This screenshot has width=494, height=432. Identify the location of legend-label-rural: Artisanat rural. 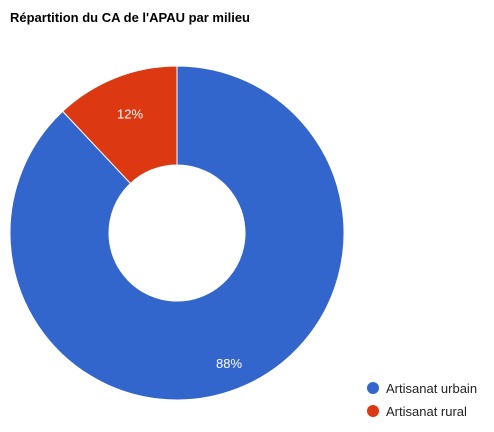
(426, 411).